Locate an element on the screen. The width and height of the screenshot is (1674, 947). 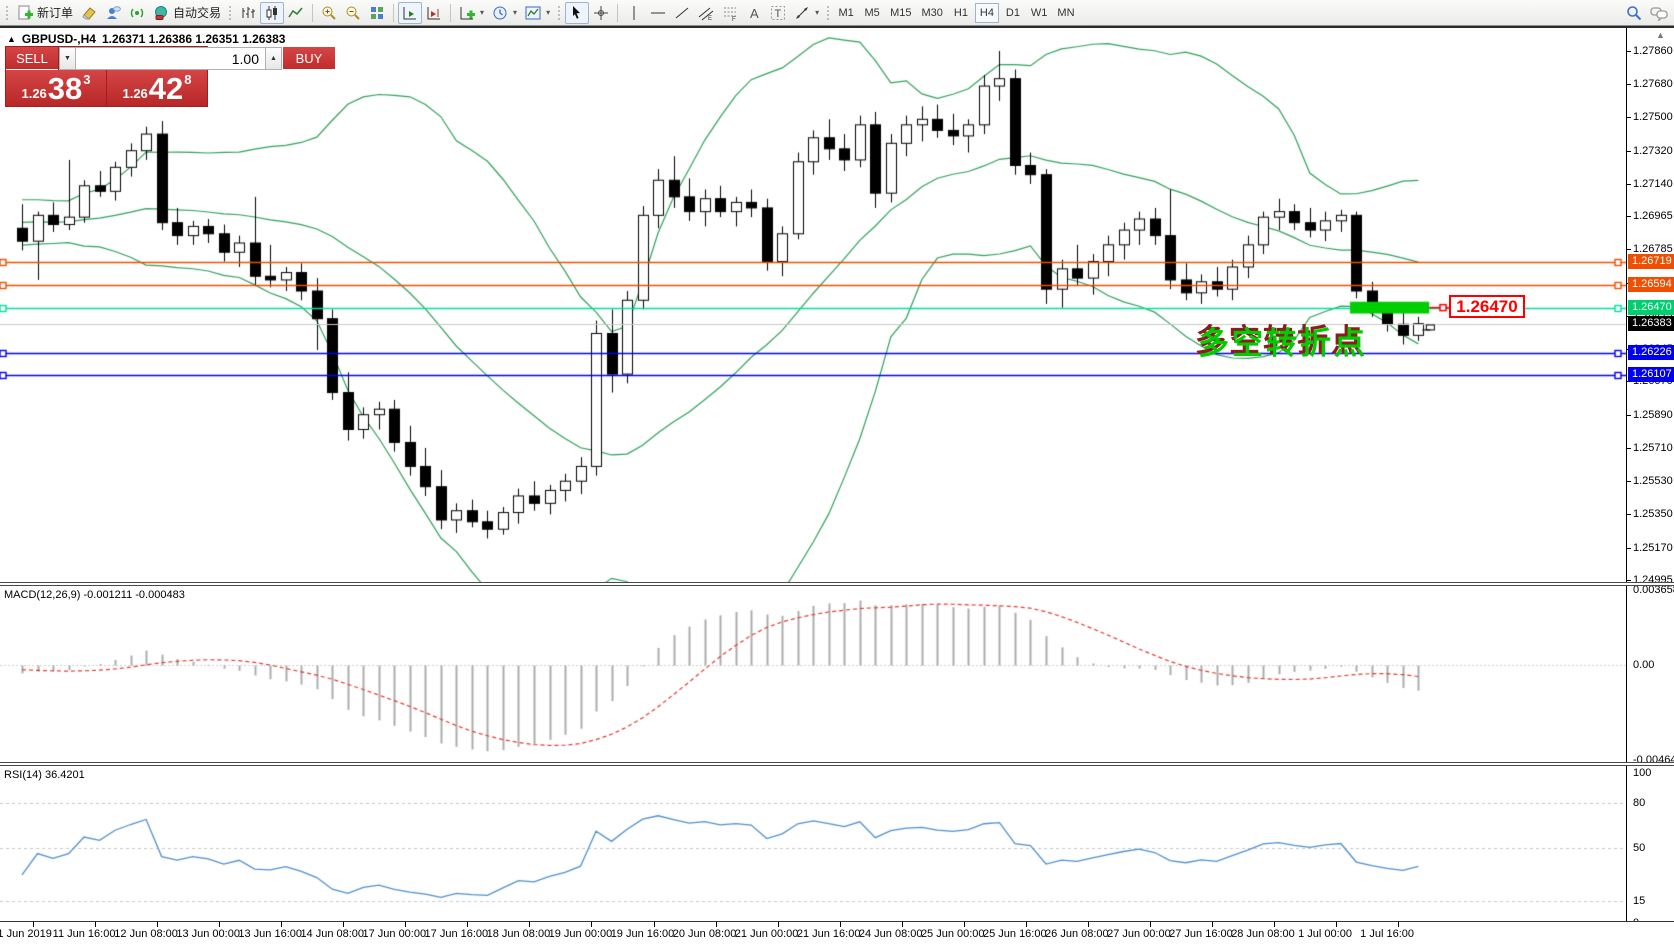
time-tick-label: 21 Jun 16:00 is located at coordinates (828, 934).